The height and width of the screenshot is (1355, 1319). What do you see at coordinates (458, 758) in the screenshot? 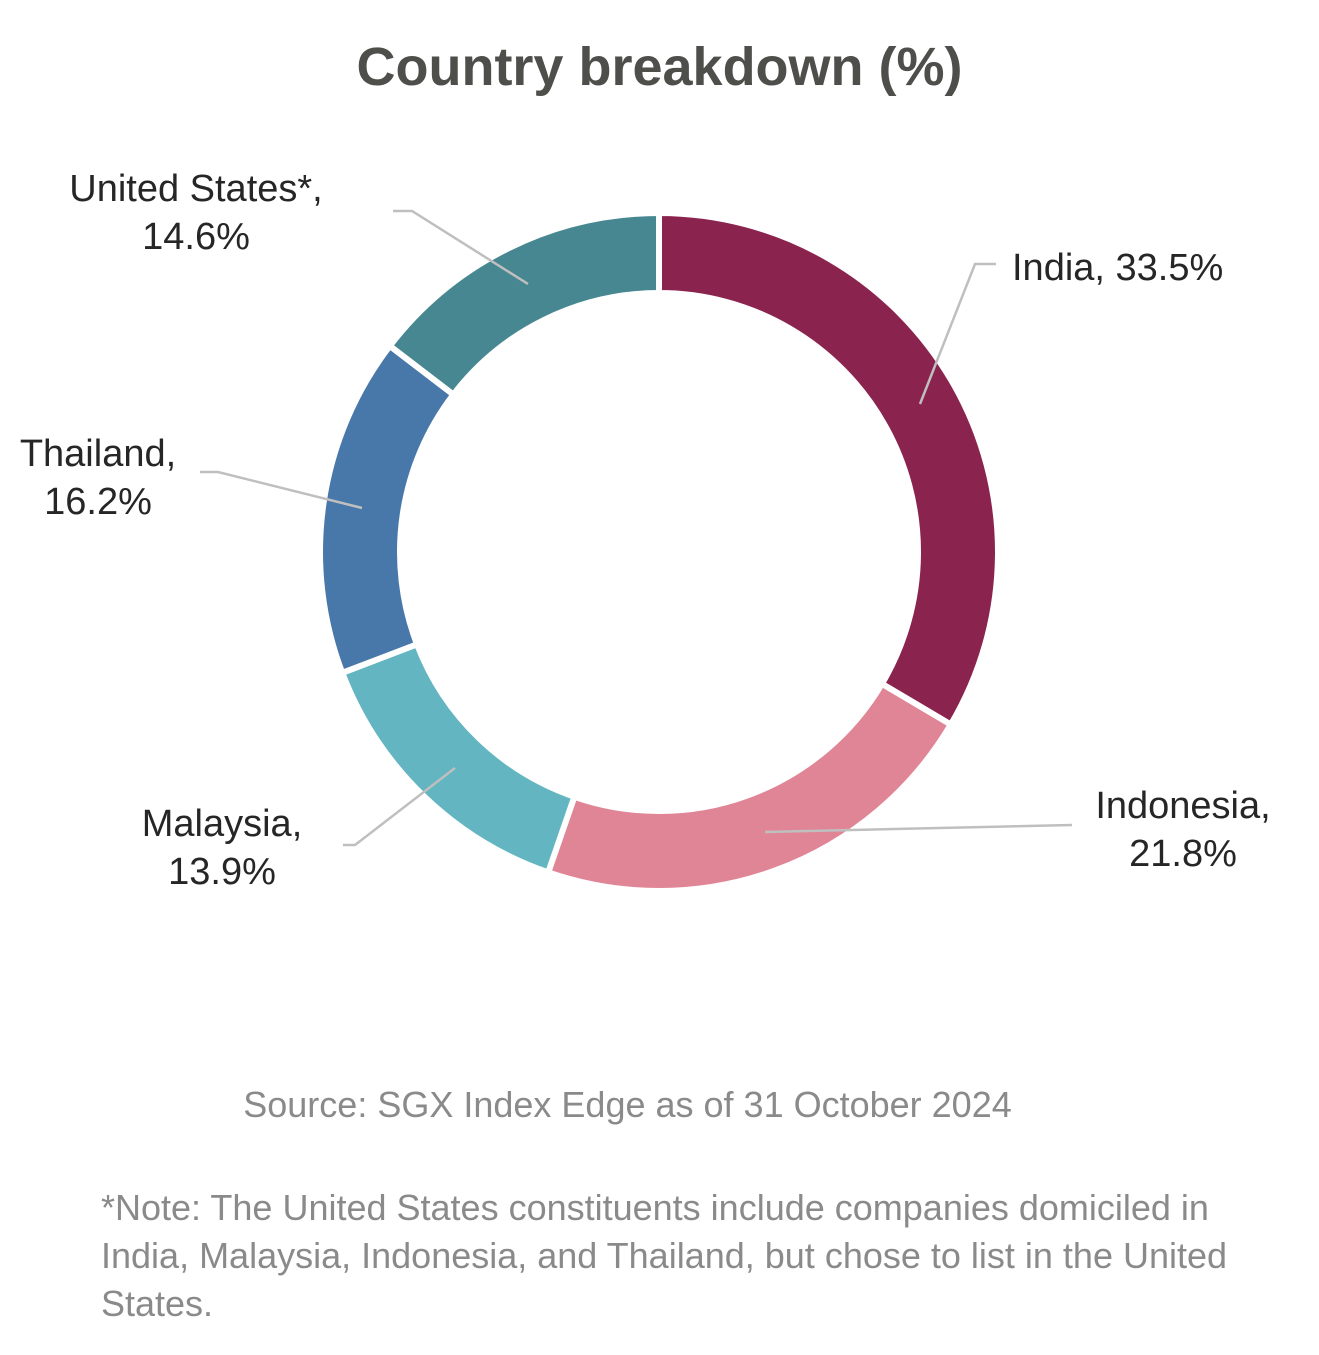
I see `slice-malaysia` at bounding box center [458, 758].